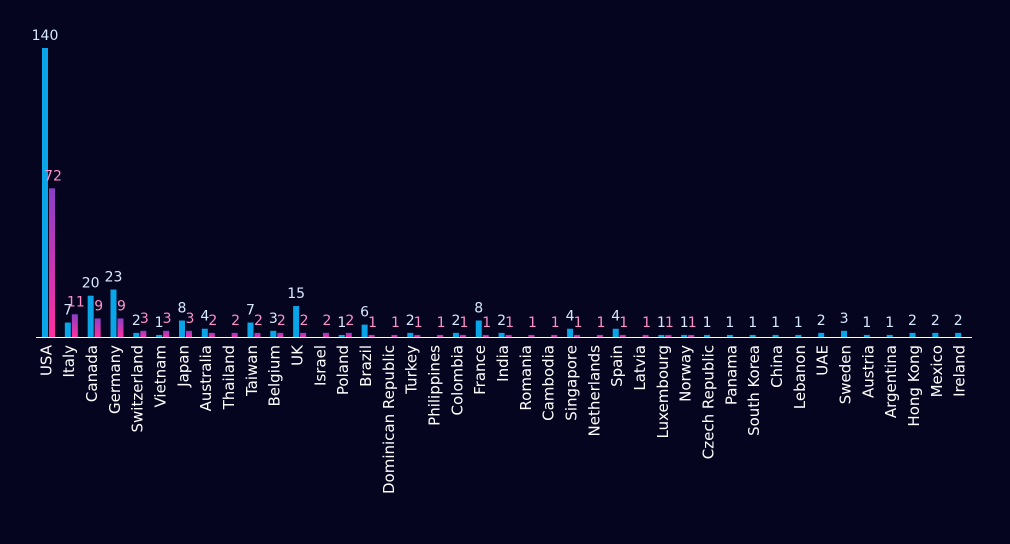  What do you see at coordinates (138, 389) in the screenshot?
I see `category-label-switzerland: Switzerland` at bounding box center [138, 389].